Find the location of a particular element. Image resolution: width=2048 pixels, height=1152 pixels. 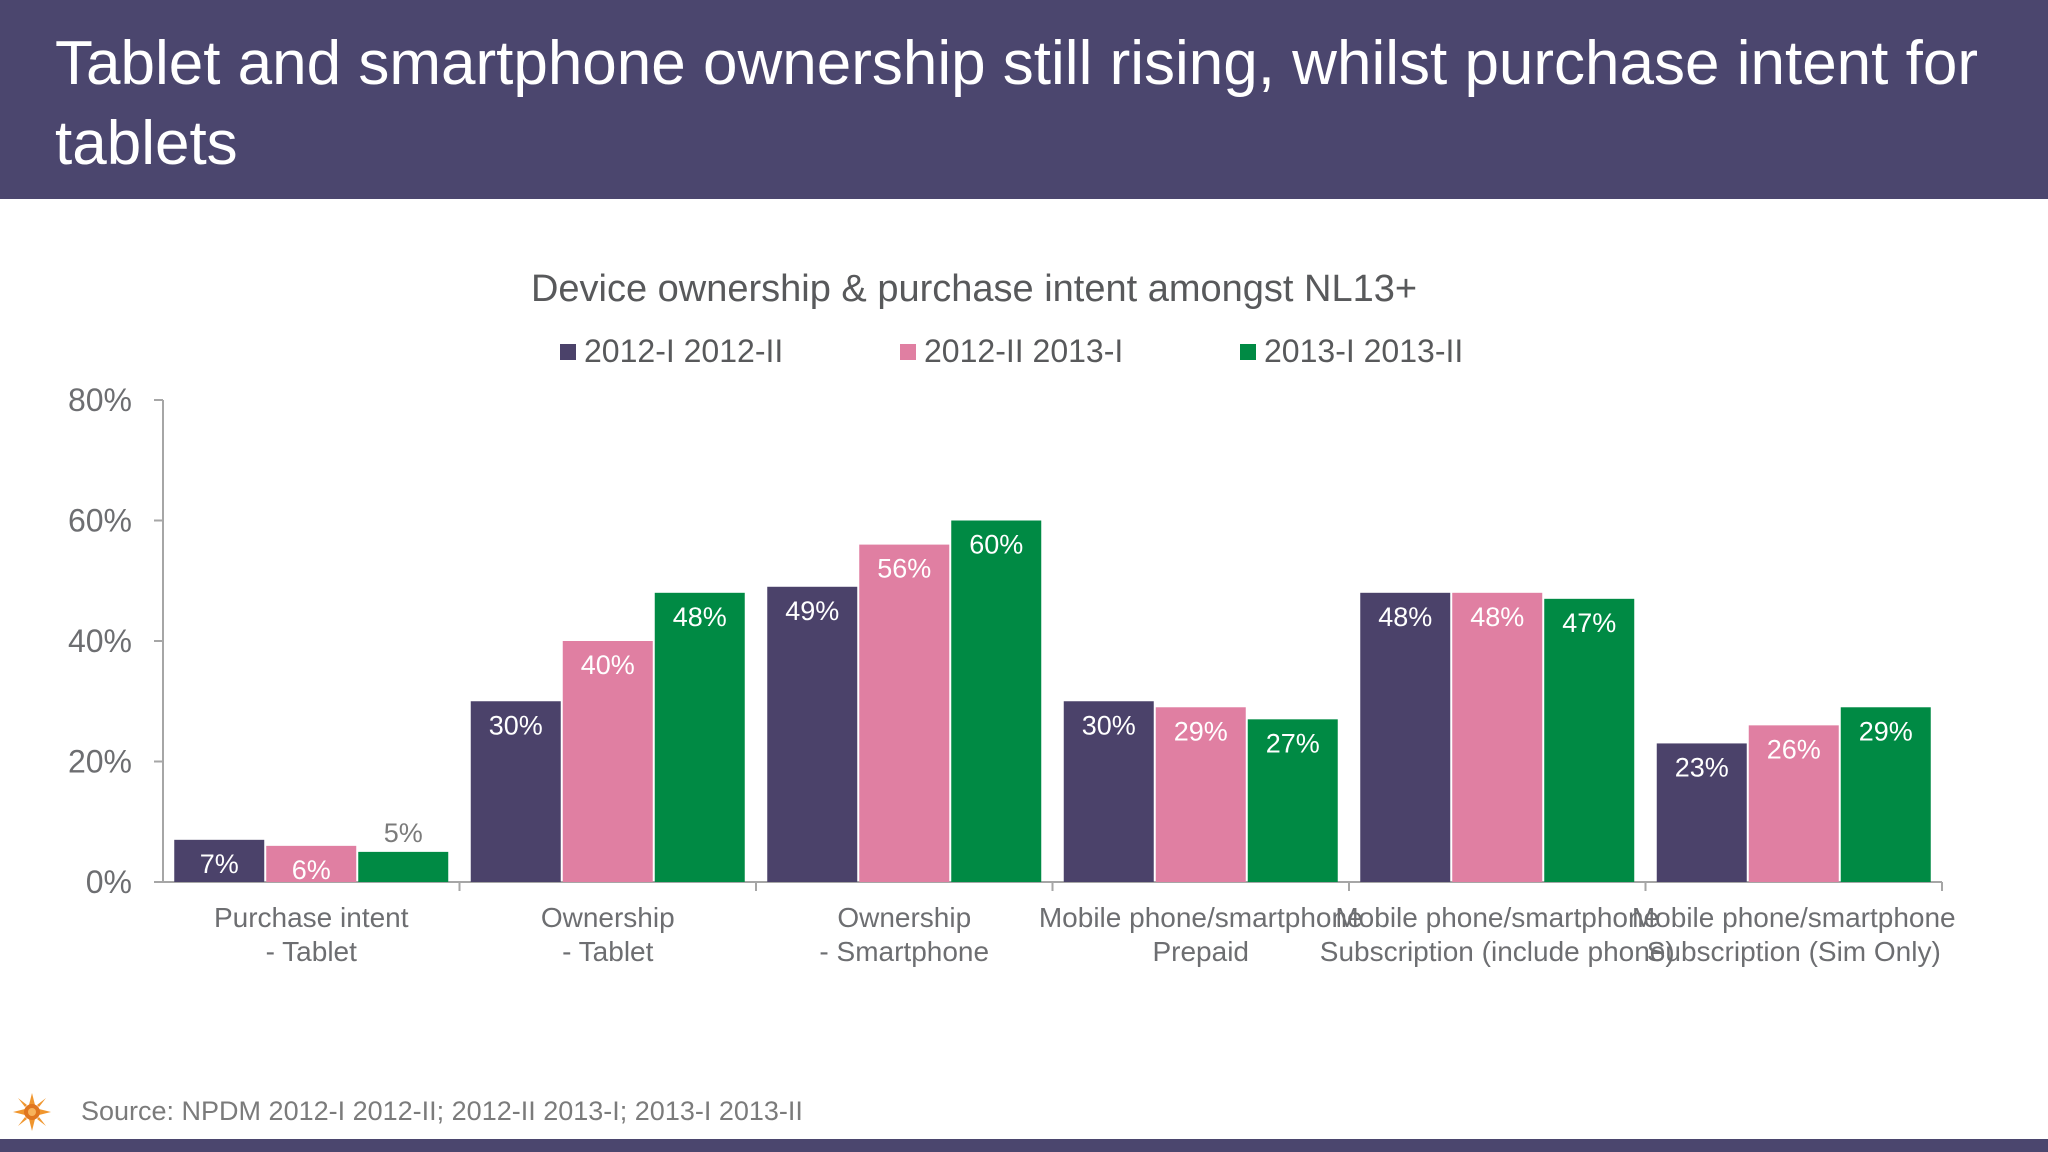

x-category-label: - Smartphone is located at coordinates (904, 951).